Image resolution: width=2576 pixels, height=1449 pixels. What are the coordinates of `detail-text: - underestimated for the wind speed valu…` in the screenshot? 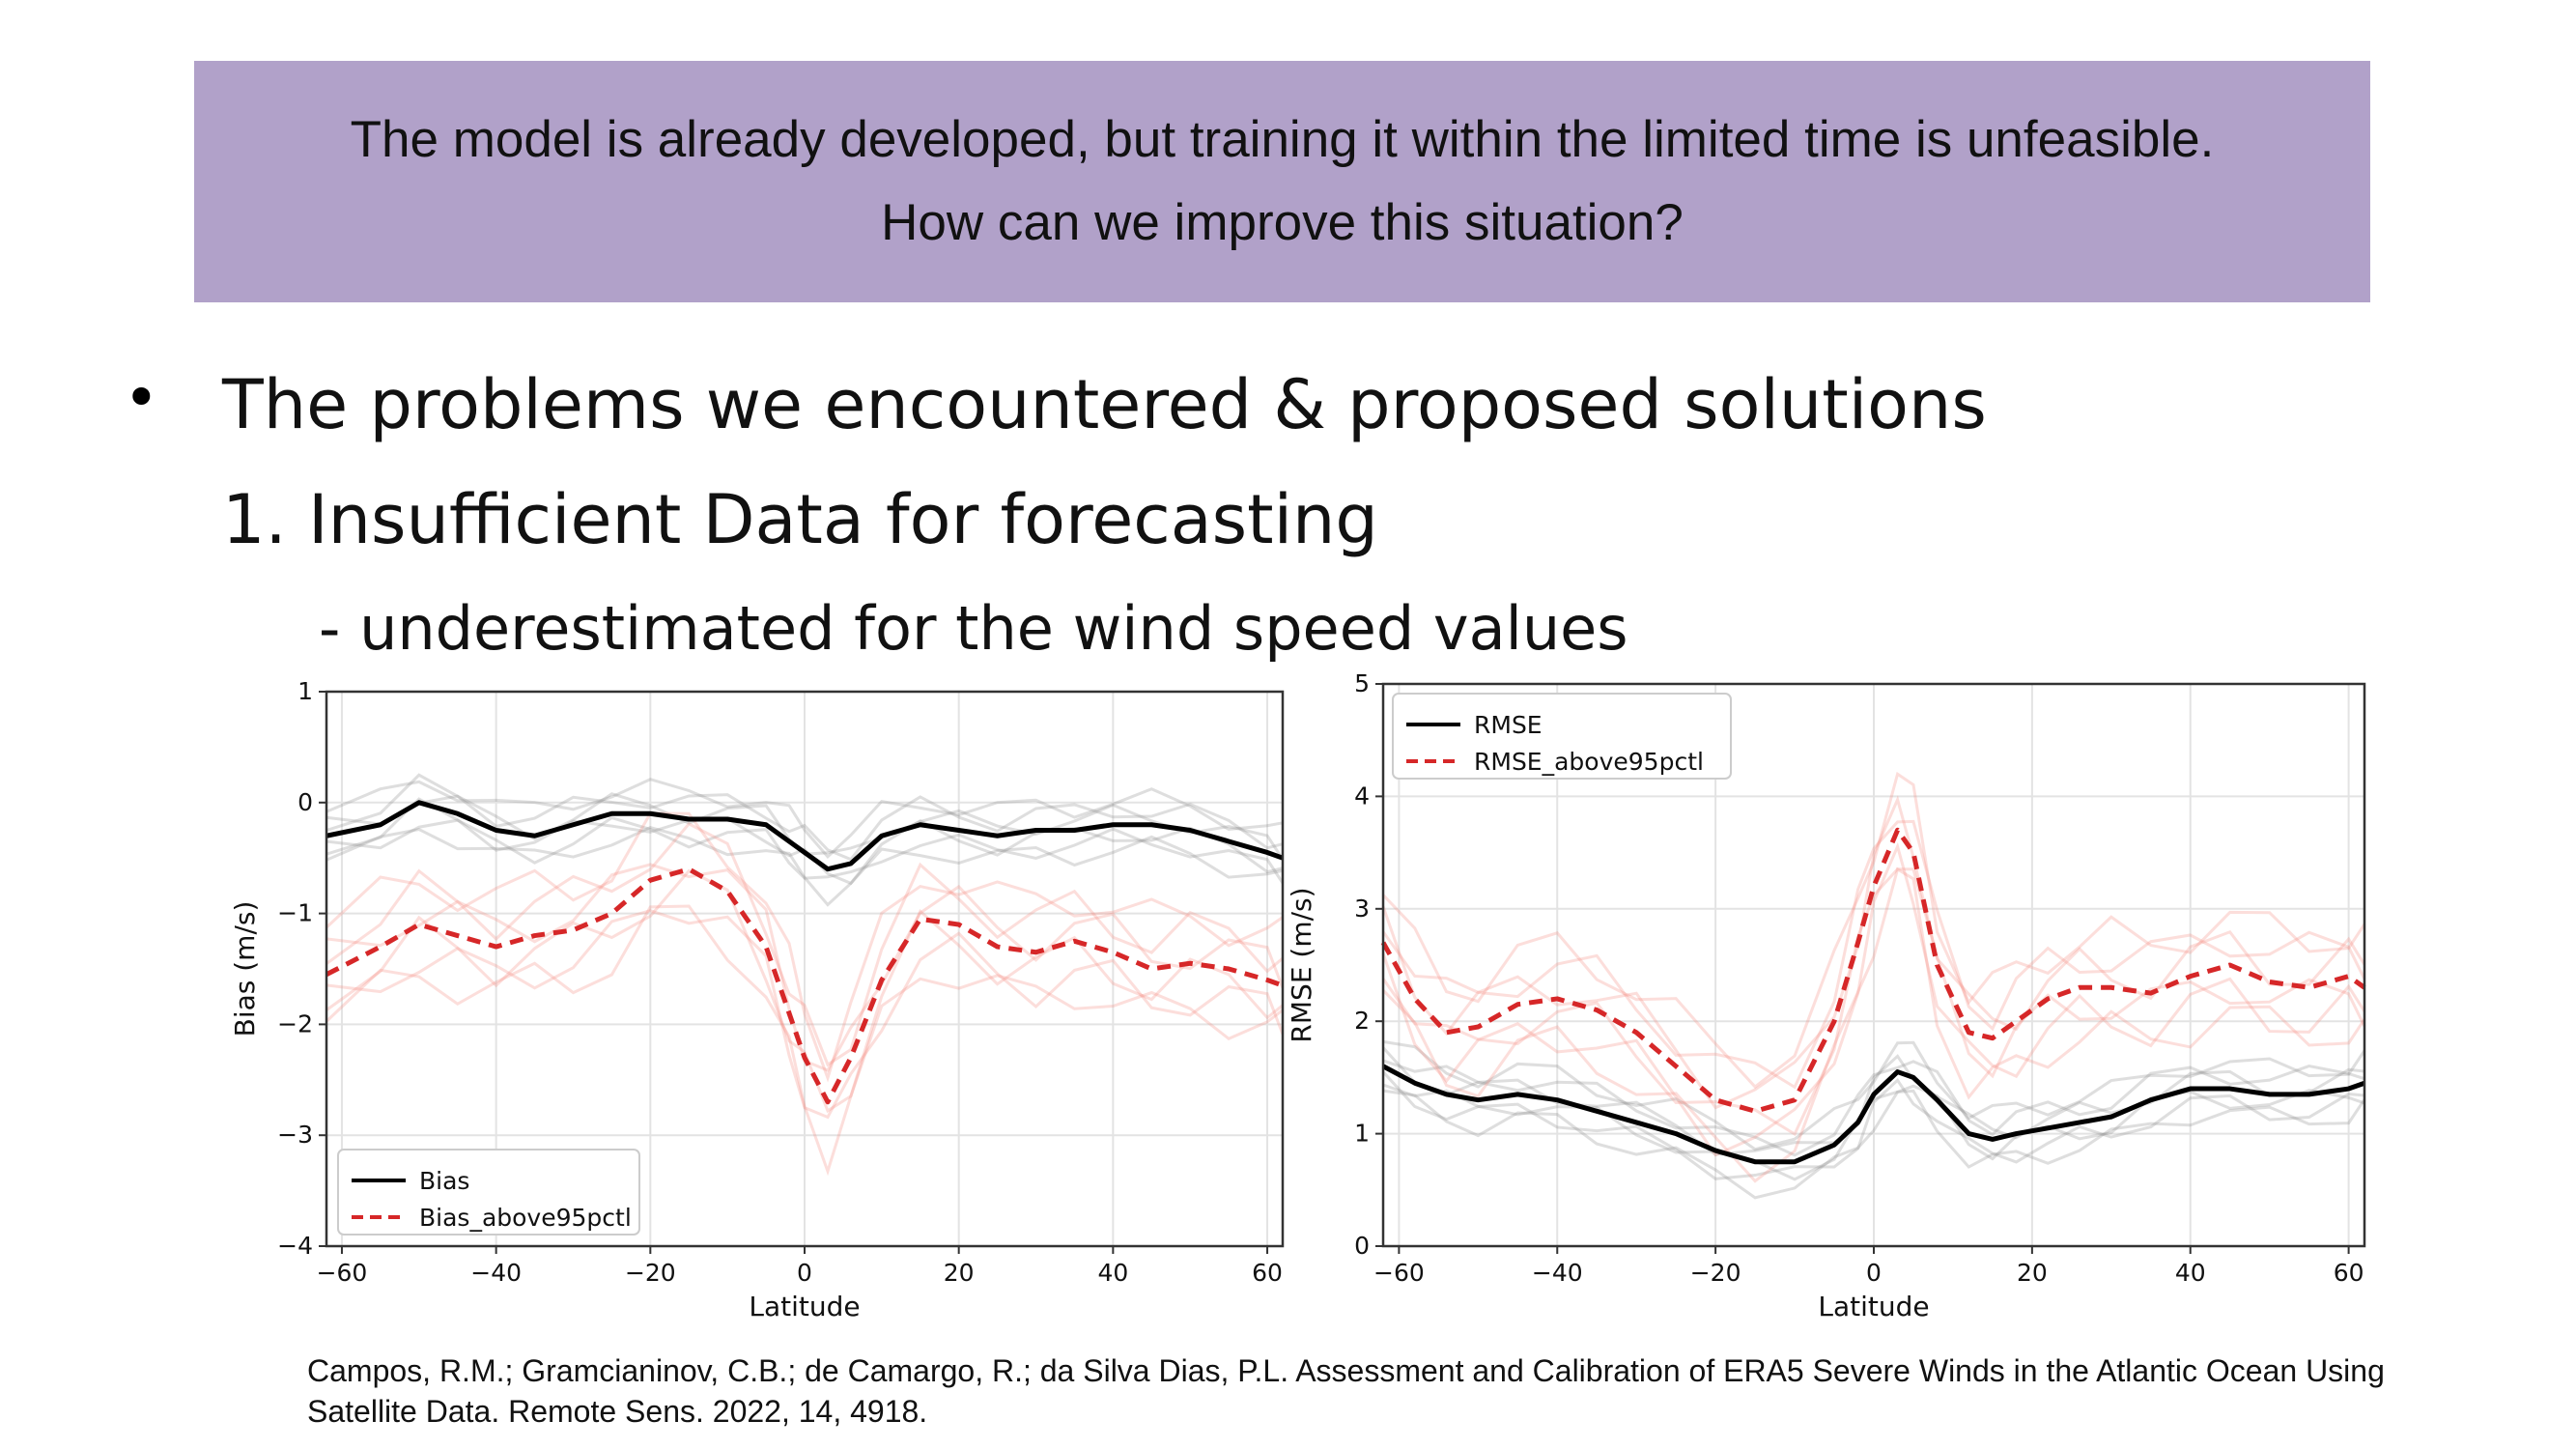 It's located at (973, 628).